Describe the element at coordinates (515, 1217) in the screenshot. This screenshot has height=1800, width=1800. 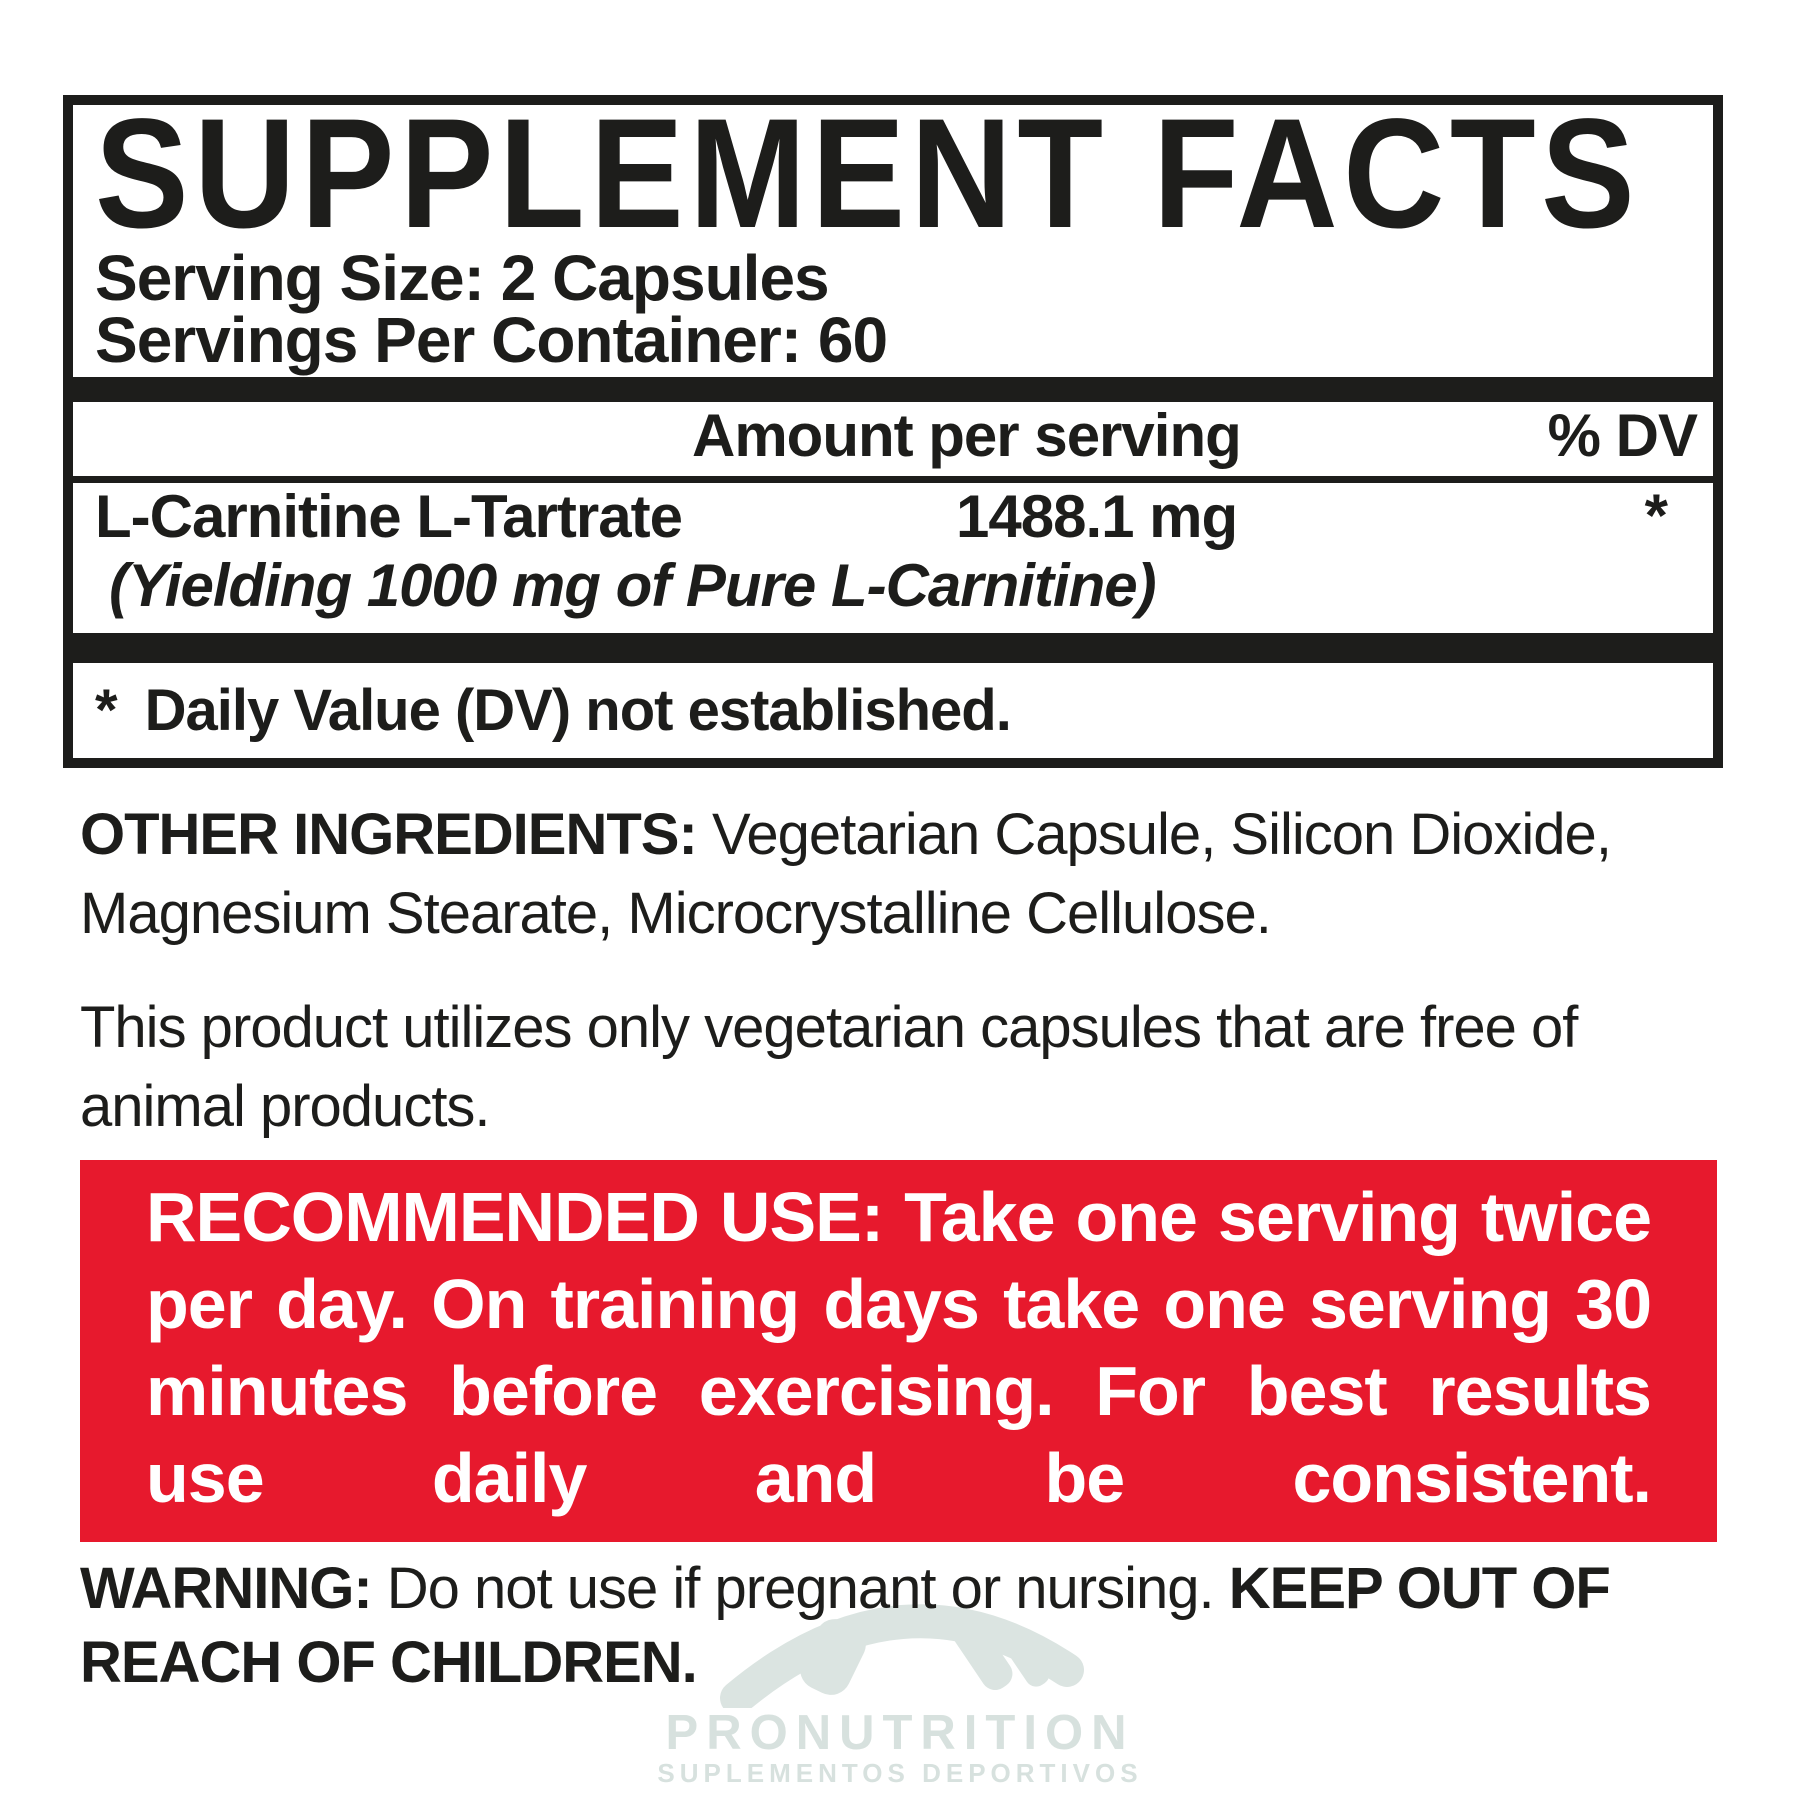
I see `recommended-use-label: RECOMMENDED USE:` at that location.